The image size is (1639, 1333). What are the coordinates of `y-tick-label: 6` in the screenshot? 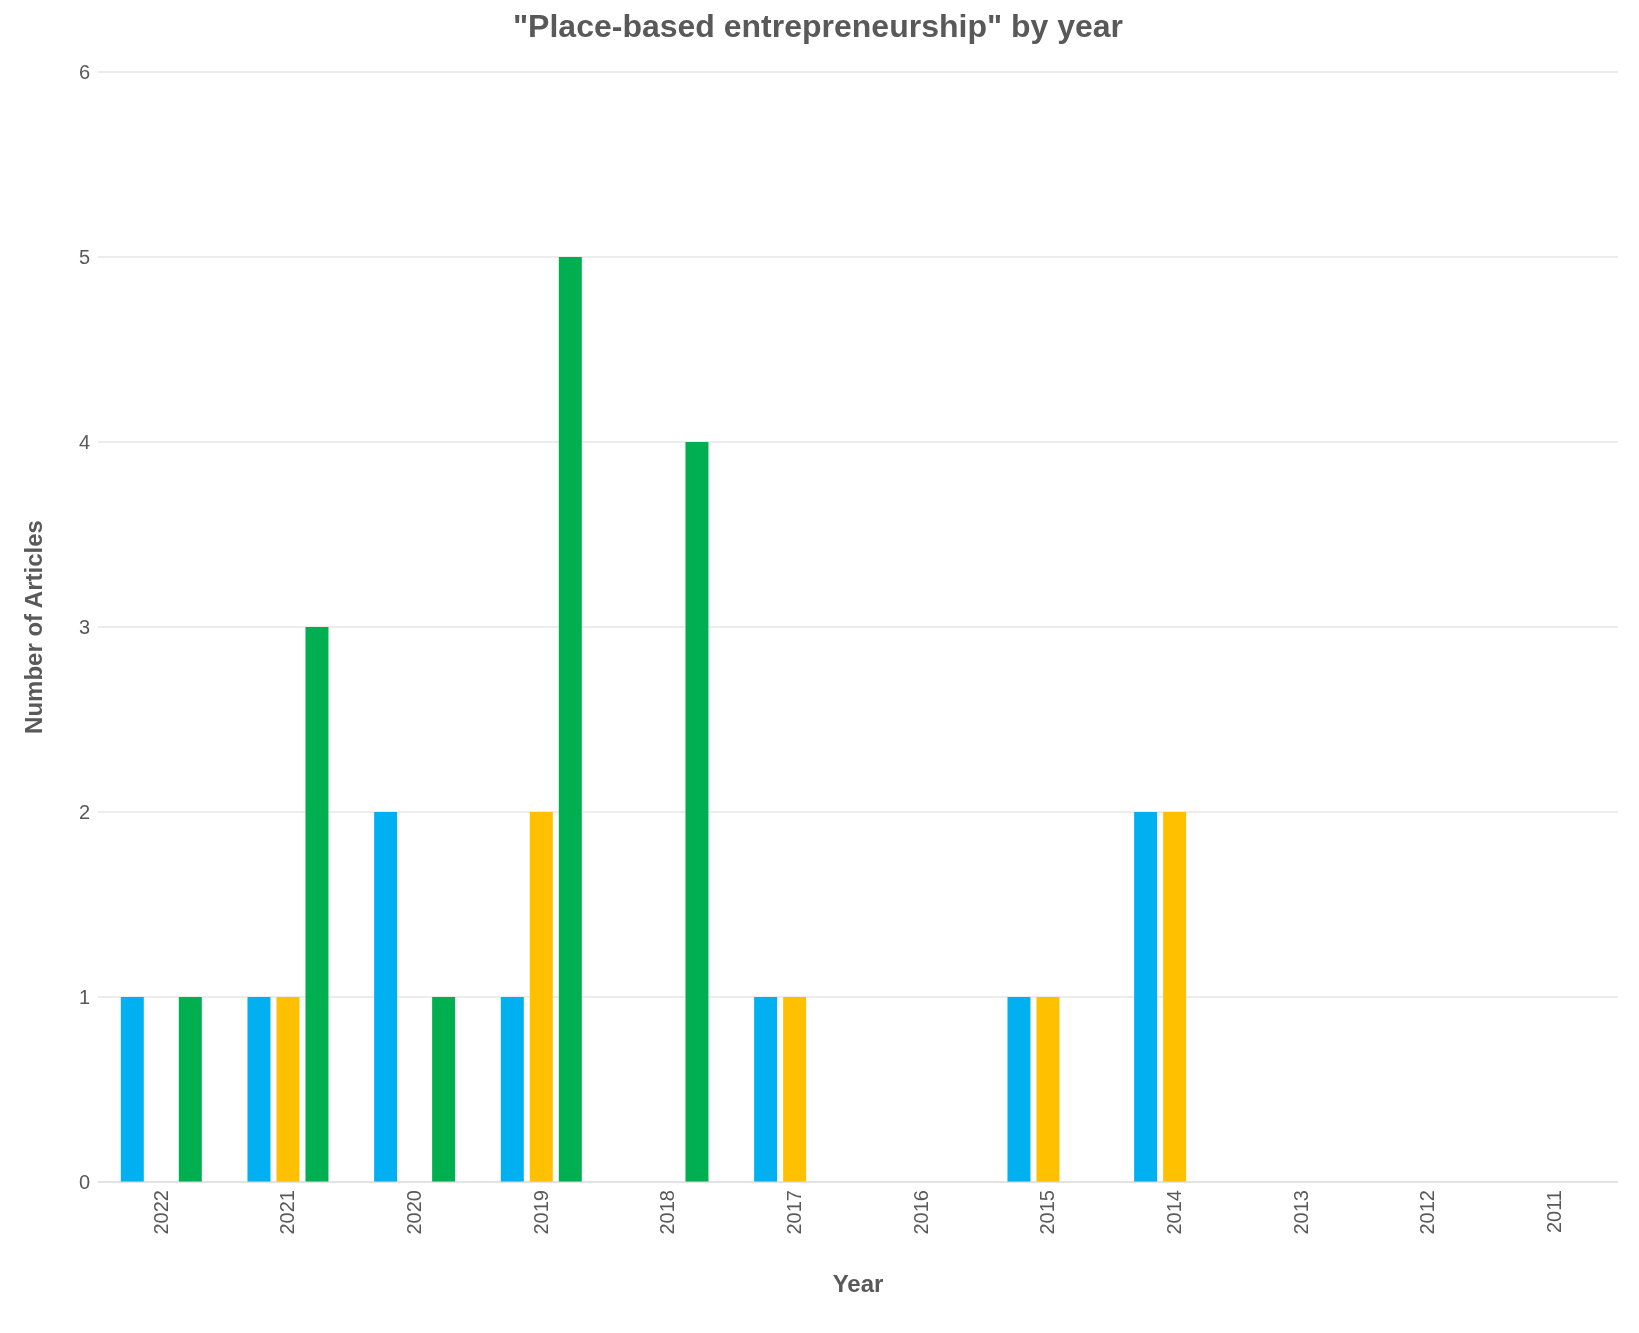 It's located at (84, 72).